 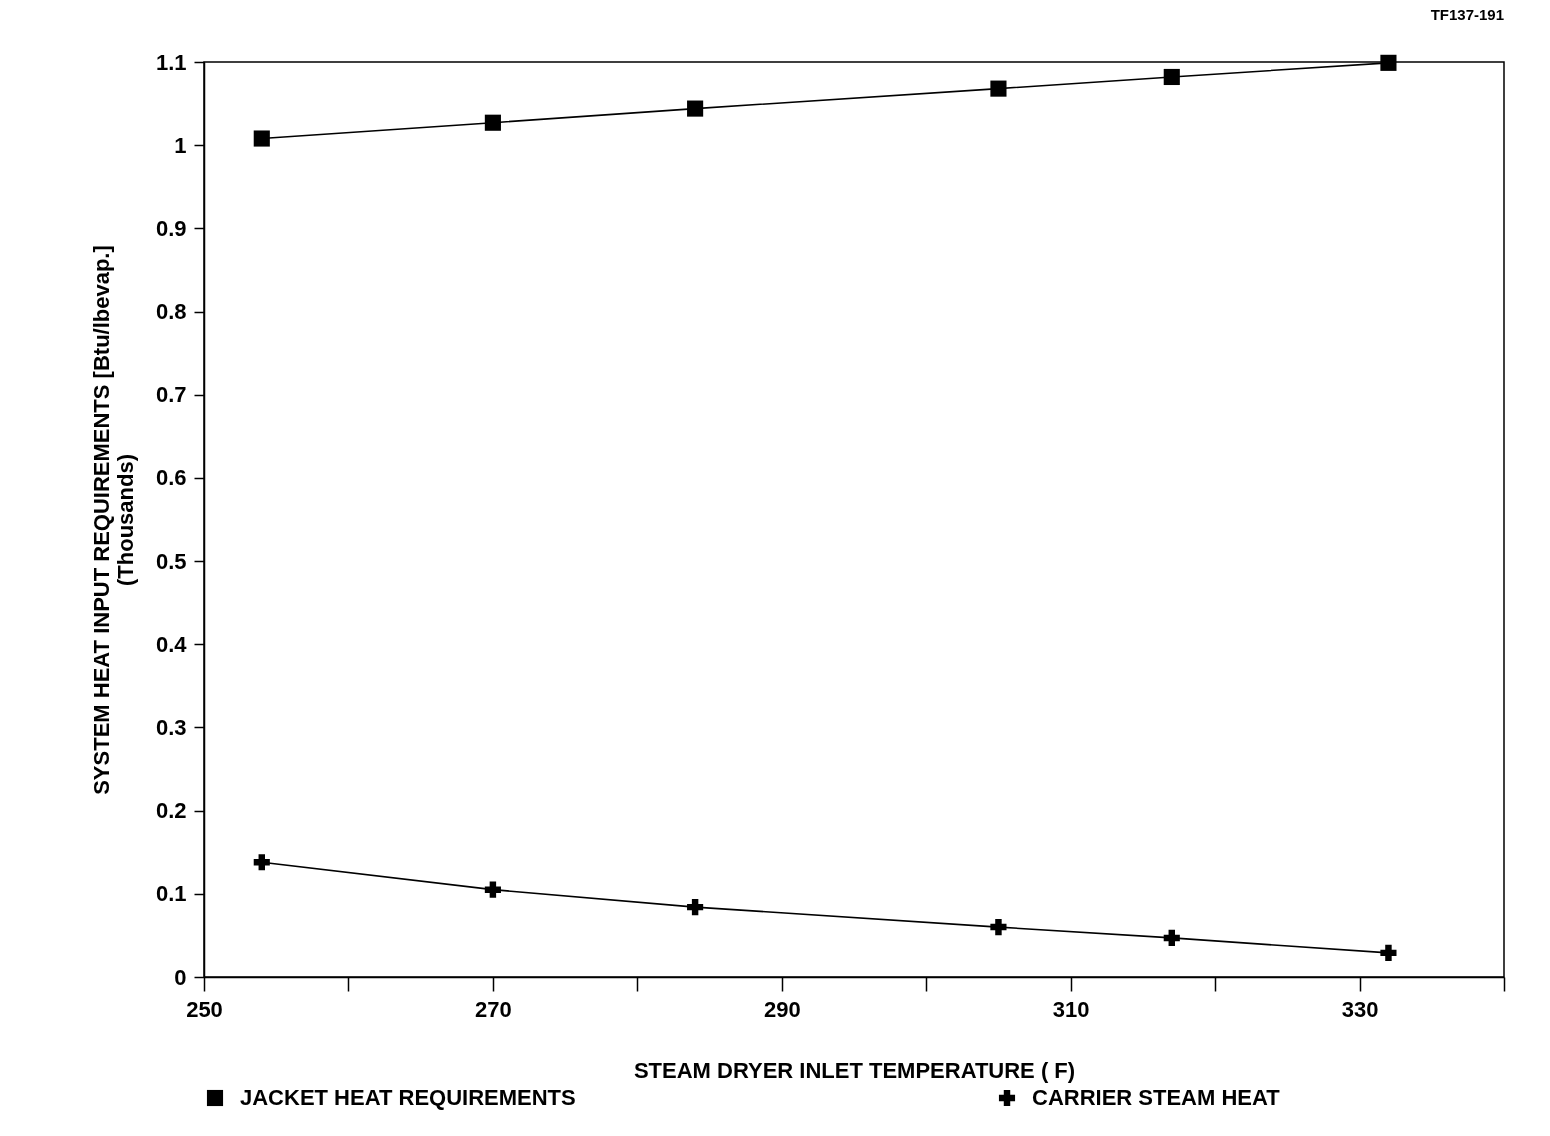 I want to click on legend-label: CARRIER STEAM HEAT, so click(x=1156, y=1097).